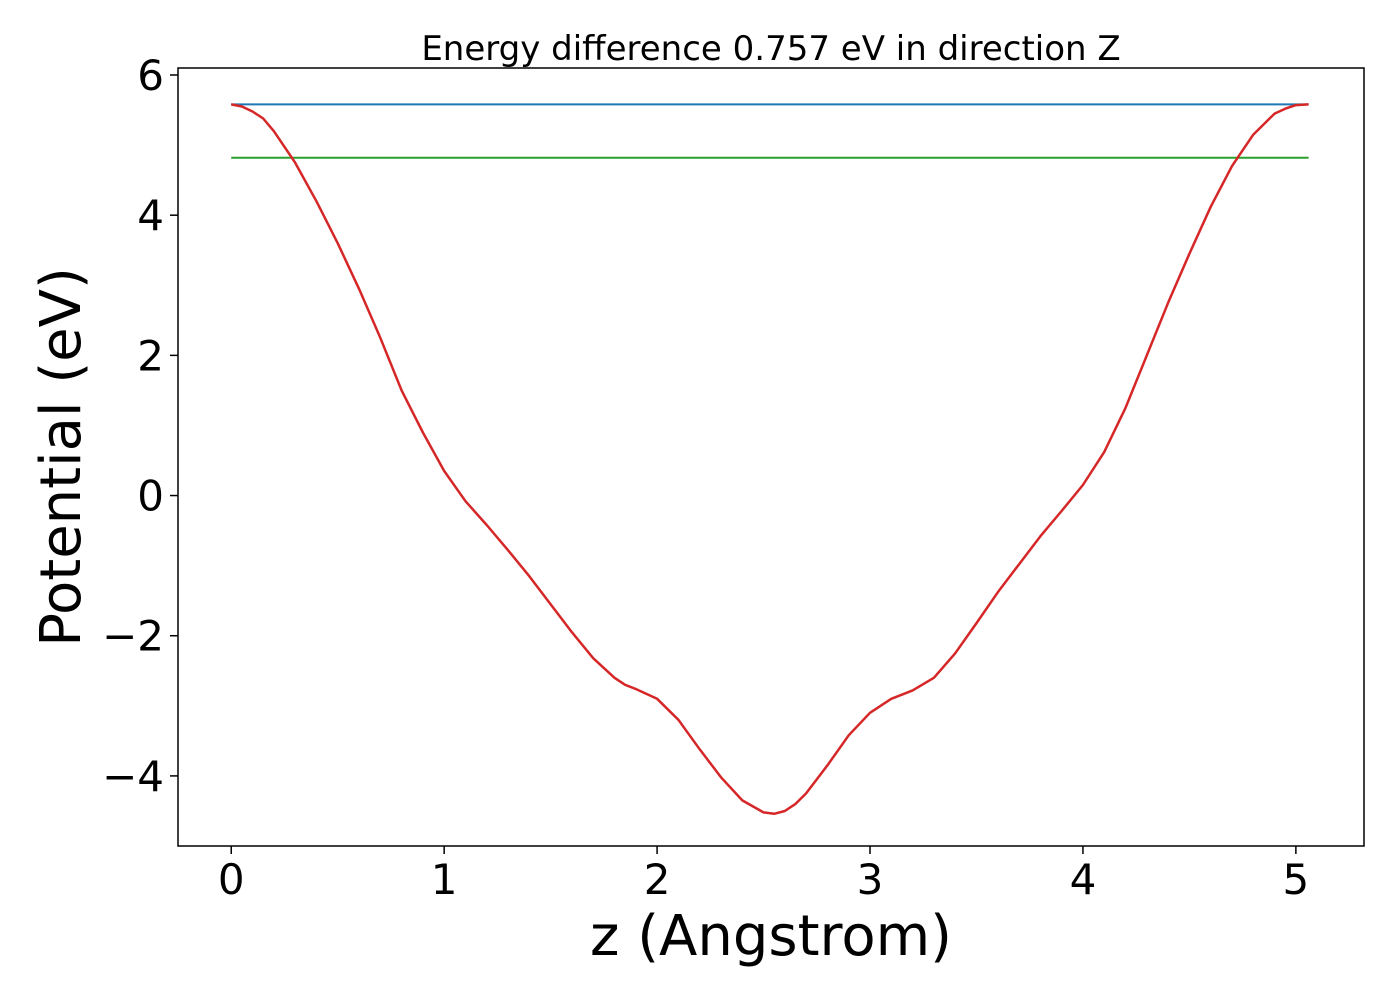 This screenshot has width=1400, height=1000. What do you see at coordinates (231, 879) in the screenshot?
I see `x-tick-label: 0` at bounding box center [231, 879].